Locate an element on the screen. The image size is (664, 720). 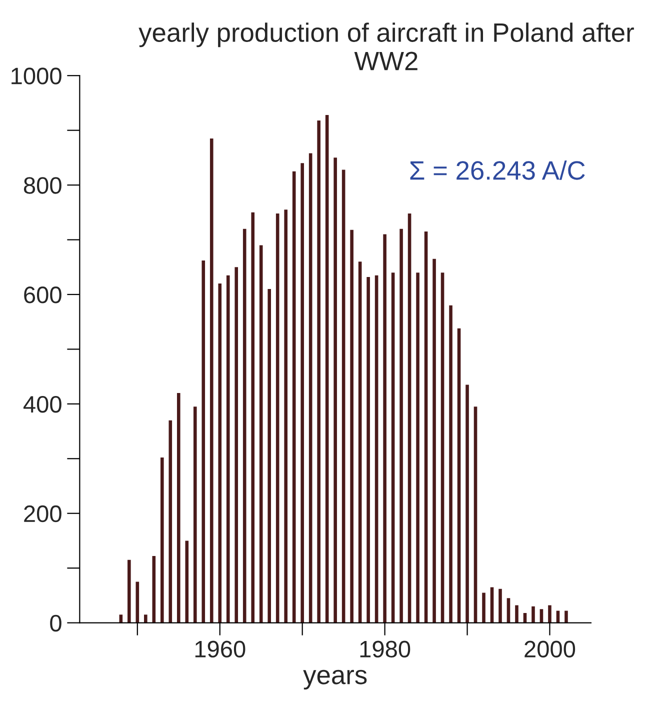
x-axis-title: years is located at coordinates (335, 680).